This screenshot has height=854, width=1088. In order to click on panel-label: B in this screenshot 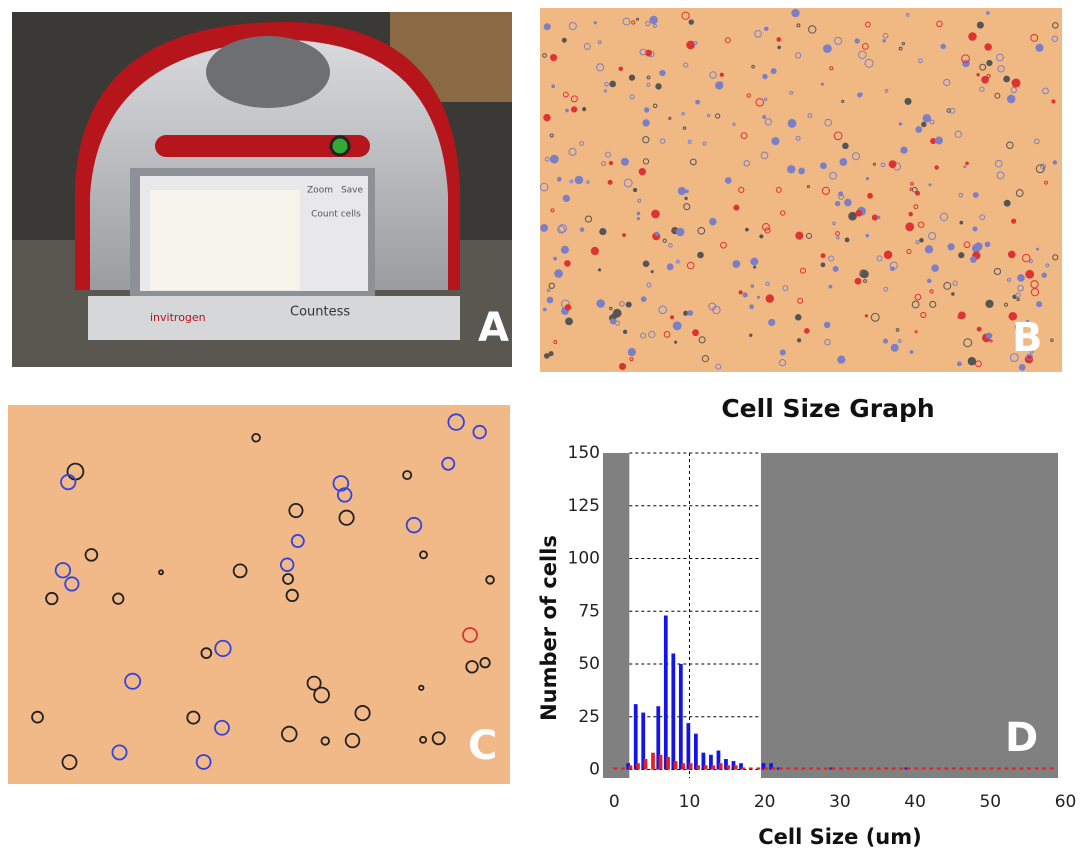, I will do `click(1027, 338)`.